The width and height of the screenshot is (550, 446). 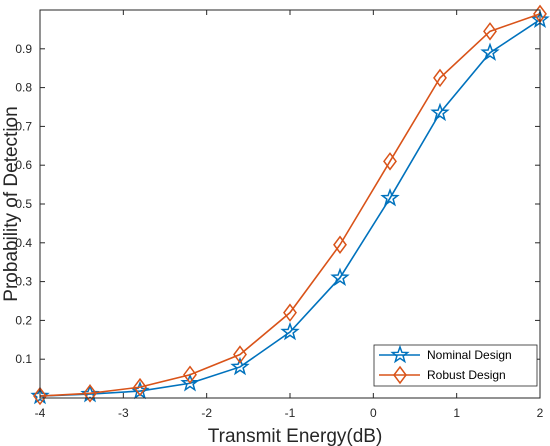 I want to click on y-tick-label: 0.2, so click(x=23, y=320).